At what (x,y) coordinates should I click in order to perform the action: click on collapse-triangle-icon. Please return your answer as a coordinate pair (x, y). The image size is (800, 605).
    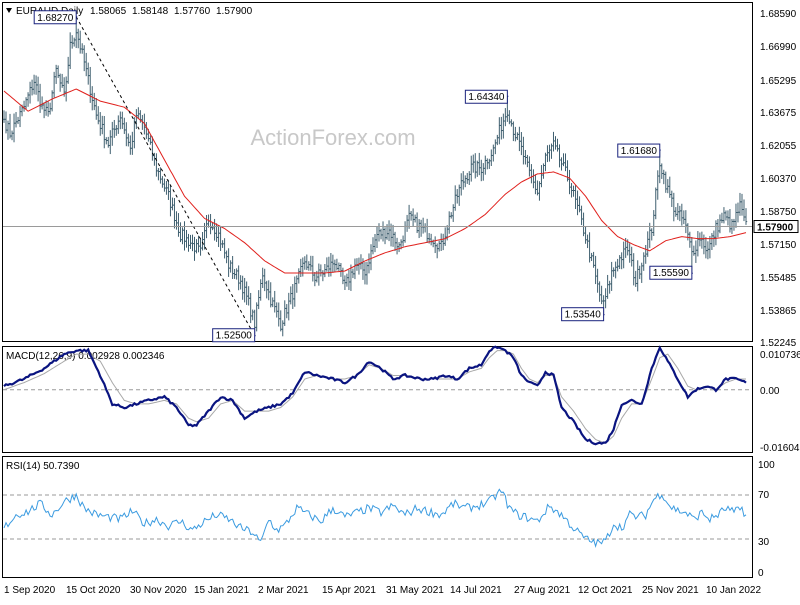
    Looking at the image, I should click on (9, 10).